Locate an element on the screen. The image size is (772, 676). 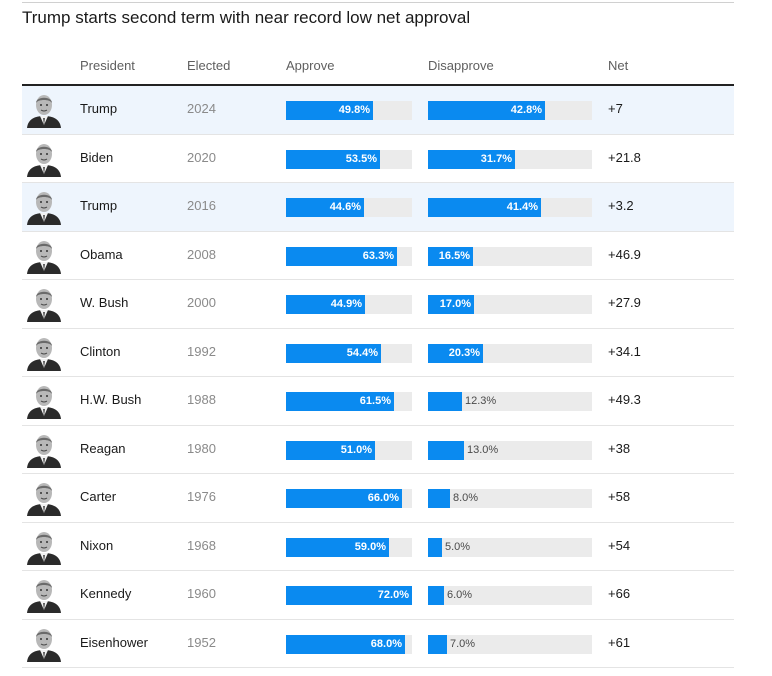
net-value: +38 is located at coordinates (619, 448).